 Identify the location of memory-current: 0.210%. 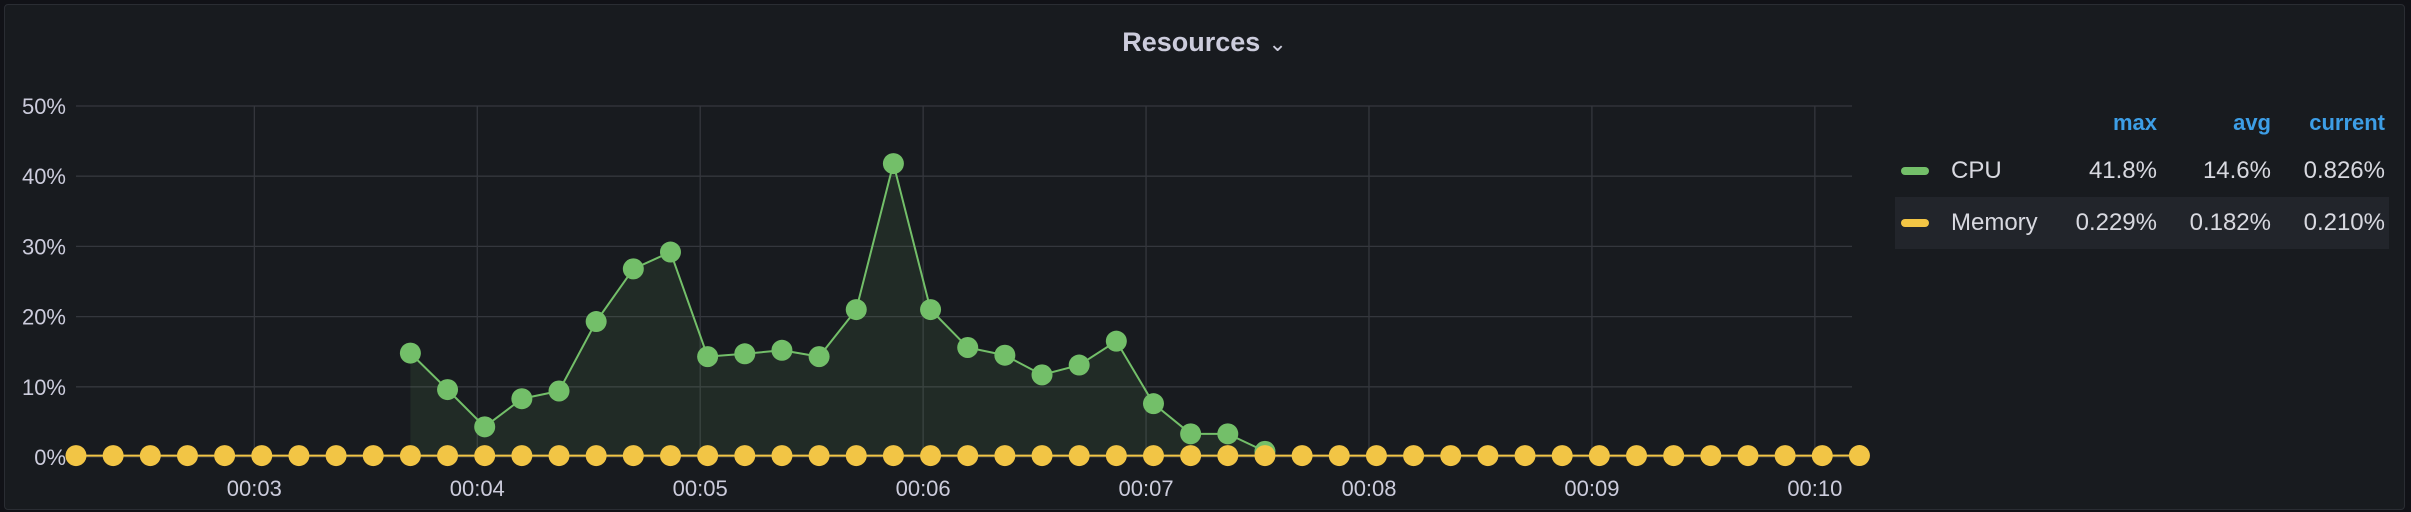
(2344, 222).